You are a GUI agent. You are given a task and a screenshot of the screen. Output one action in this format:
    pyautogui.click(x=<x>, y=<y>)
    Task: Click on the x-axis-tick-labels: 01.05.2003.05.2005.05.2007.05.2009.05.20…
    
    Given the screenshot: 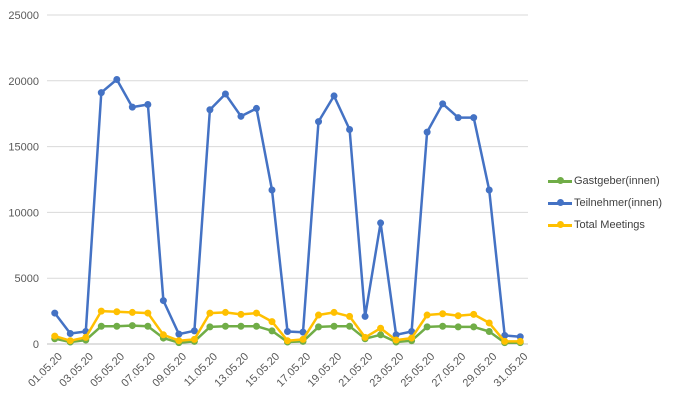 What is the action you would take?
    pyautogui.click(x=278, y=370)
    